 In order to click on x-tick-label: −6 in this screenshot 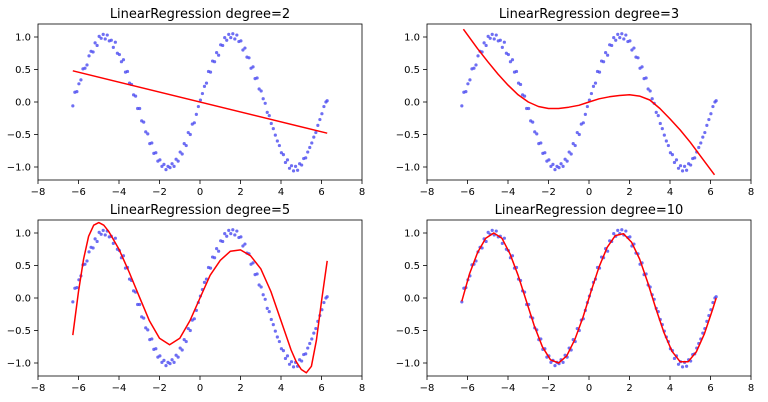, I will do `click(467, 192)`.